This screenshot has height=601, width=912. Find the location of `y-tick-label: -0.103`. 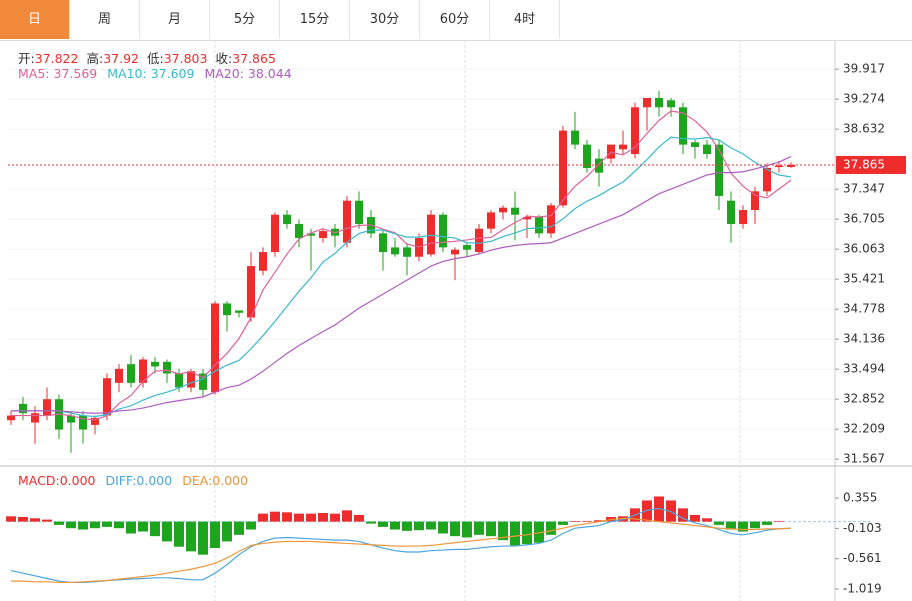

y-tick-label: -0.103 is located at coordinates (862, 528).